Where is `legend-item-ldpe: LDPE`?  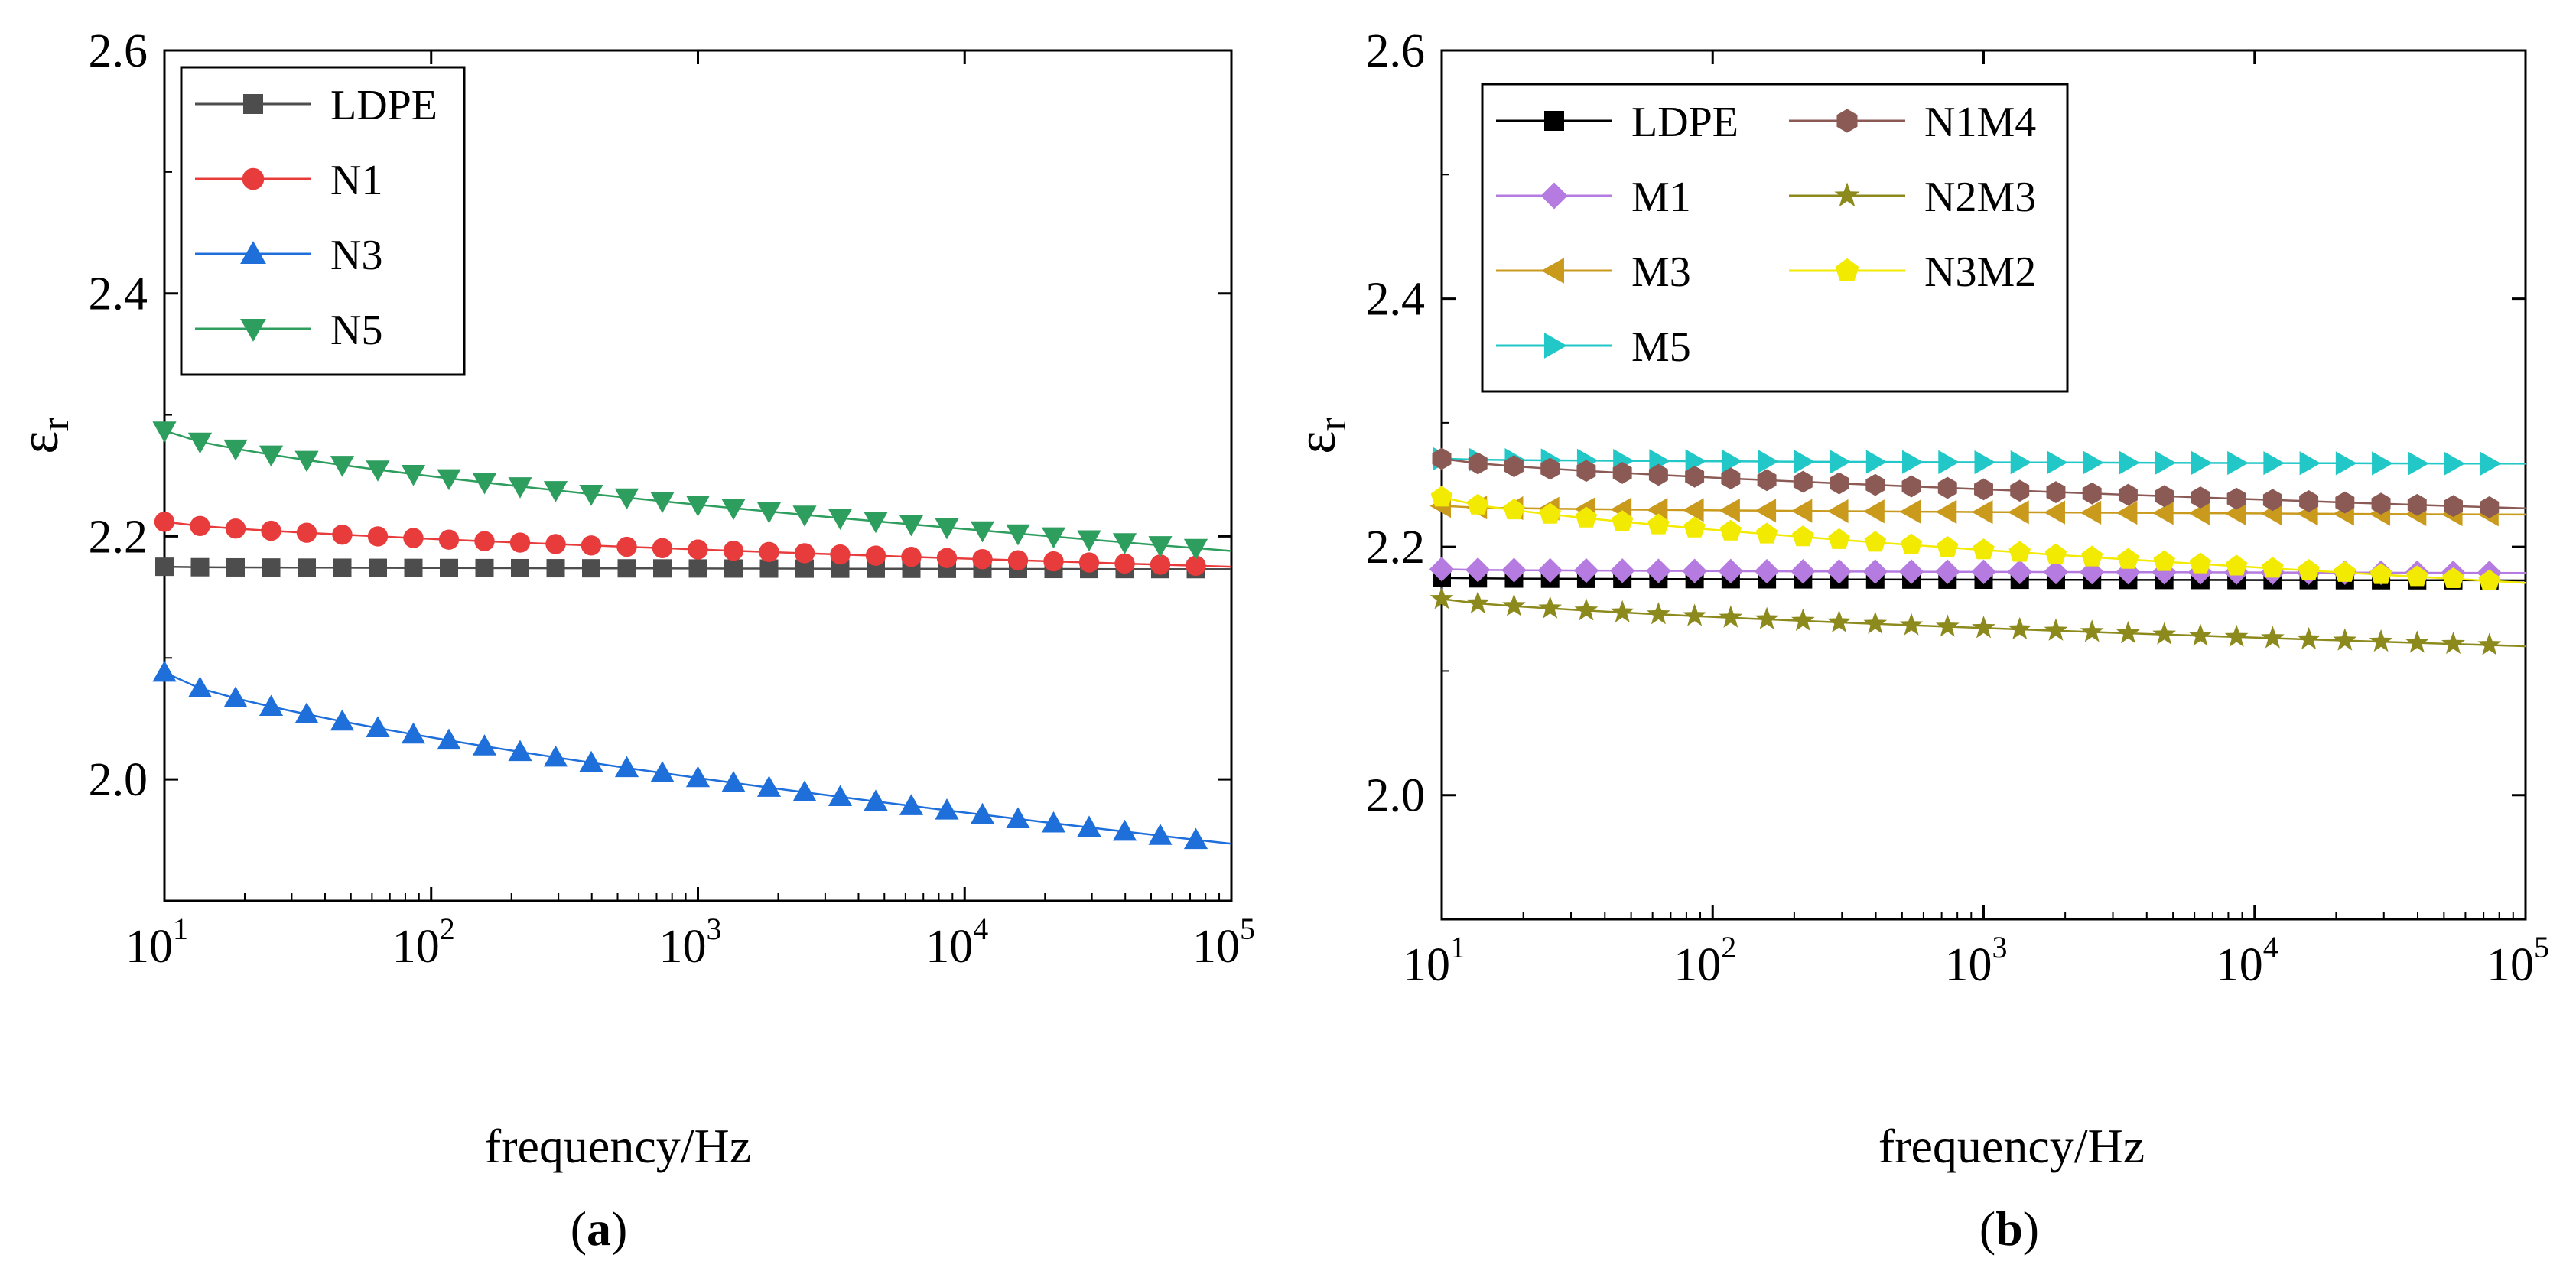 legend-item-ldpe: LDPE is located at coordinates (1617, 122).